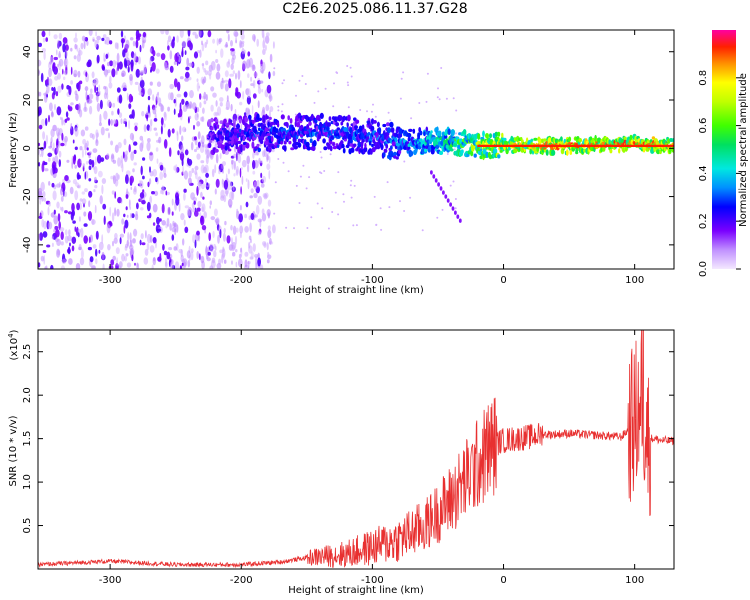  What do you see at coordinates (724, 149) in the screenshot?
I see `colorbar-scale` at bounding box center [724, 149].